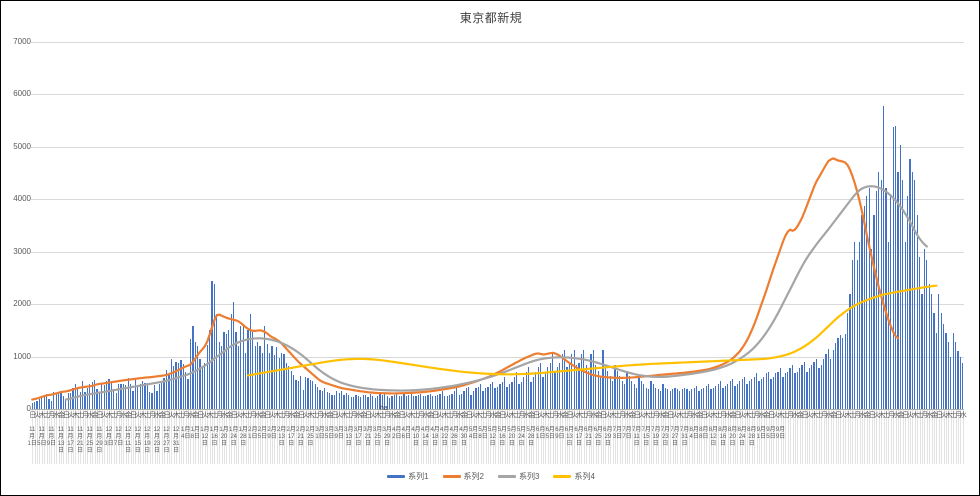  I want to click on weekday-label: 金, so click(767, 415).